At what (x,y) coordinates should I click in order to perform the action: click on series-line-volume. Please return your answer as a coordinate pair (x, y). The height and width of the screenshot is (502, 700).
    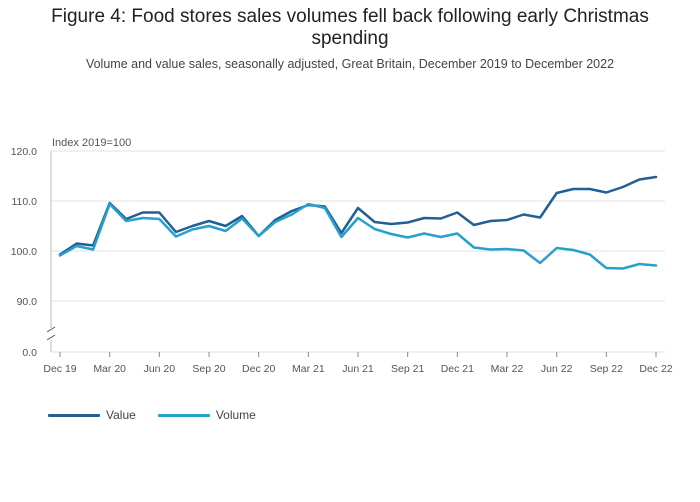
    Looking at the image, I should click on (358, 236).